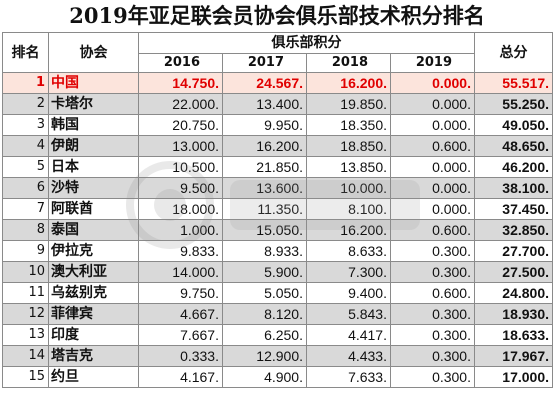  I want to click on table-row: 7 阿联酋 18.000. 11.350. 8.100. 0.000. 37.450., so click(277, 209).